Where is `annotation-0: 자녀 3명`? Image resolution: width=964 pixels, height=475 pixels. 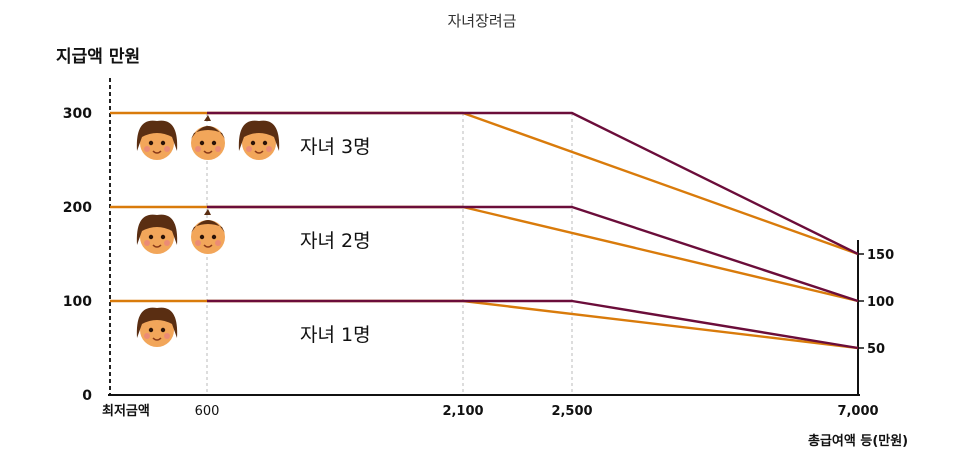 annotation-0: 자녀 3명 is located at coordinates (335, 147).